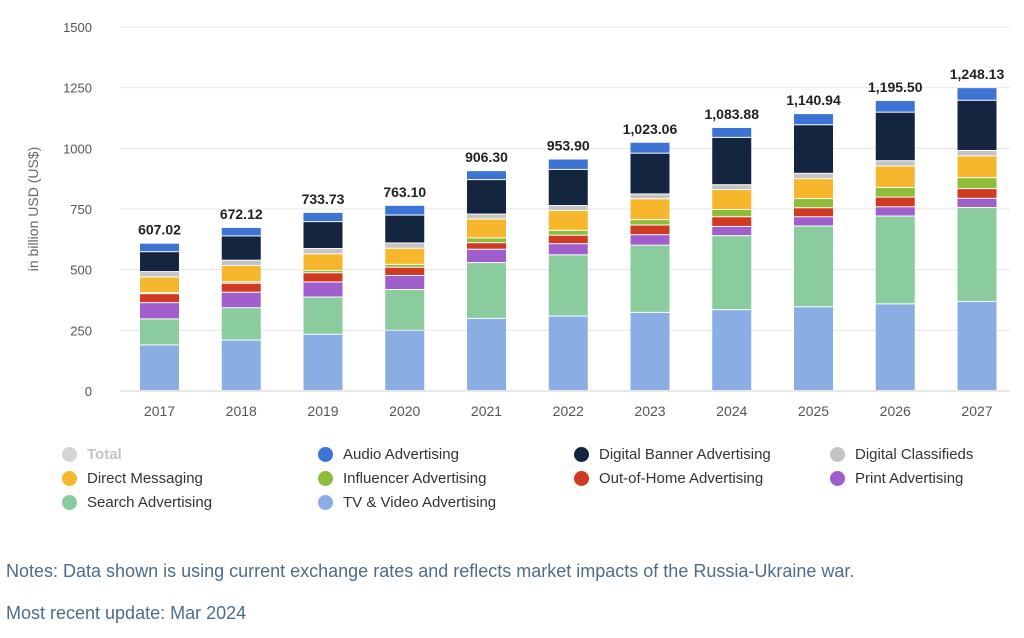  Describe the element at coordinates (77, 27) in the screenshot. I see `y-tick-label: 1500` at that location.